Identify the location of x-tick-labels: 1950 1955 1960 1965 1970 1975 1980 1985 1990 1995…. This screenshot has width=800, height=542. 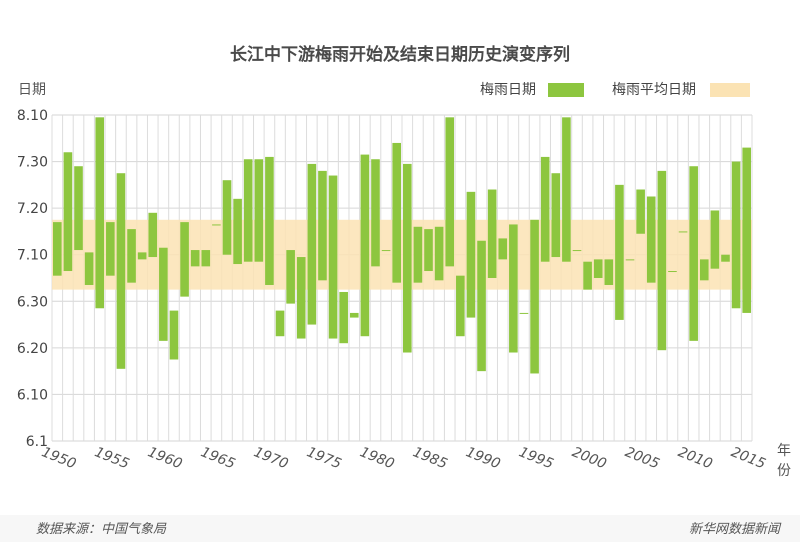
(403, 458).